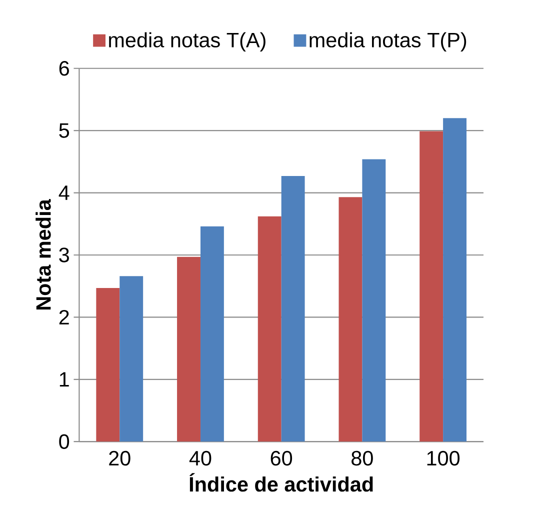  What do you see at coordinates (64, 193) in the screenshot?
I see `y-tick-label: 4` at bounding box center [64, 193].